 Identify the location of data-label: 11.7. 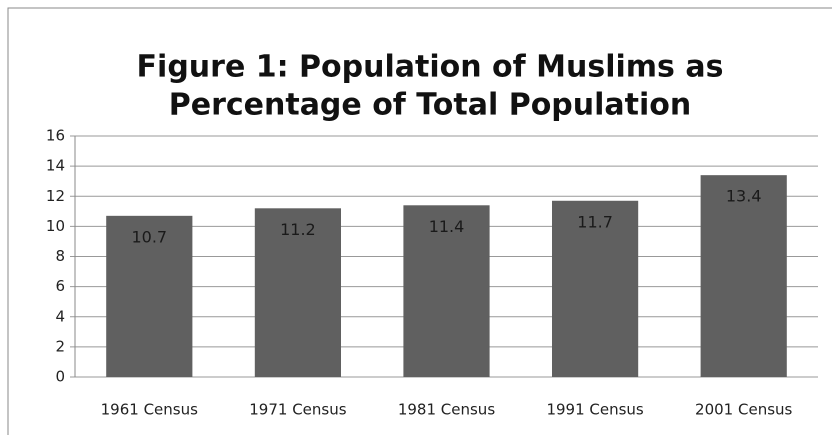
(595, 221).